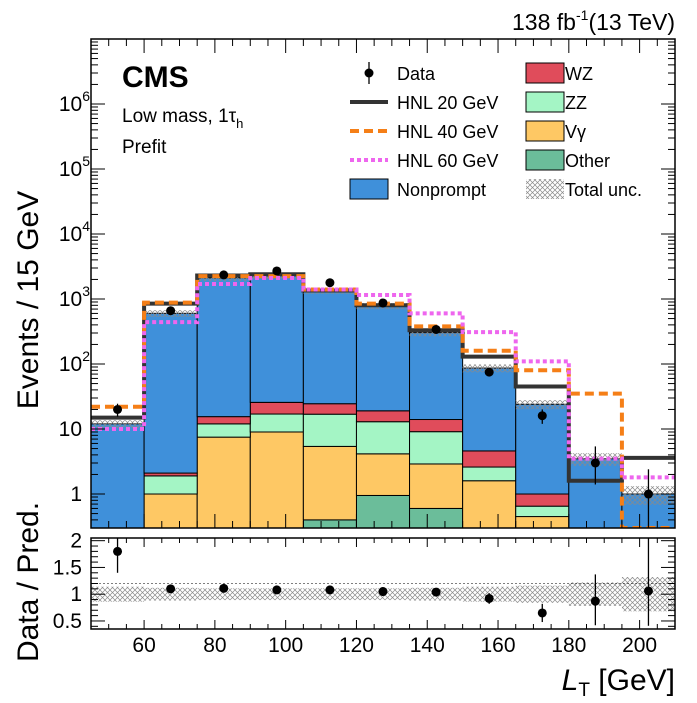 The width and height of the screenshot is (697, 703). Describe the element at coordinates (70, 429) in the screenshot. I see `y-tick-label: 10` at that location.